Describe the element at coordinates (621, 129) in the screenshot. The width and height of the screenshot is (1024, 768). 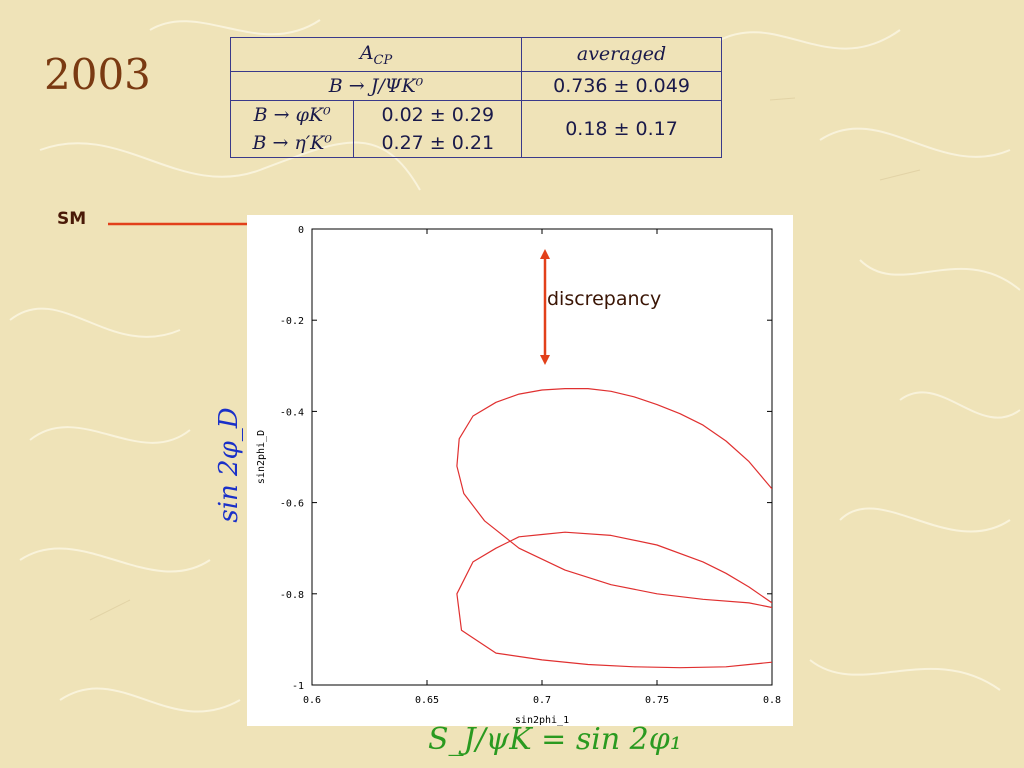
I see `row-combined-average: 0.18 ± 0.17` at that location.